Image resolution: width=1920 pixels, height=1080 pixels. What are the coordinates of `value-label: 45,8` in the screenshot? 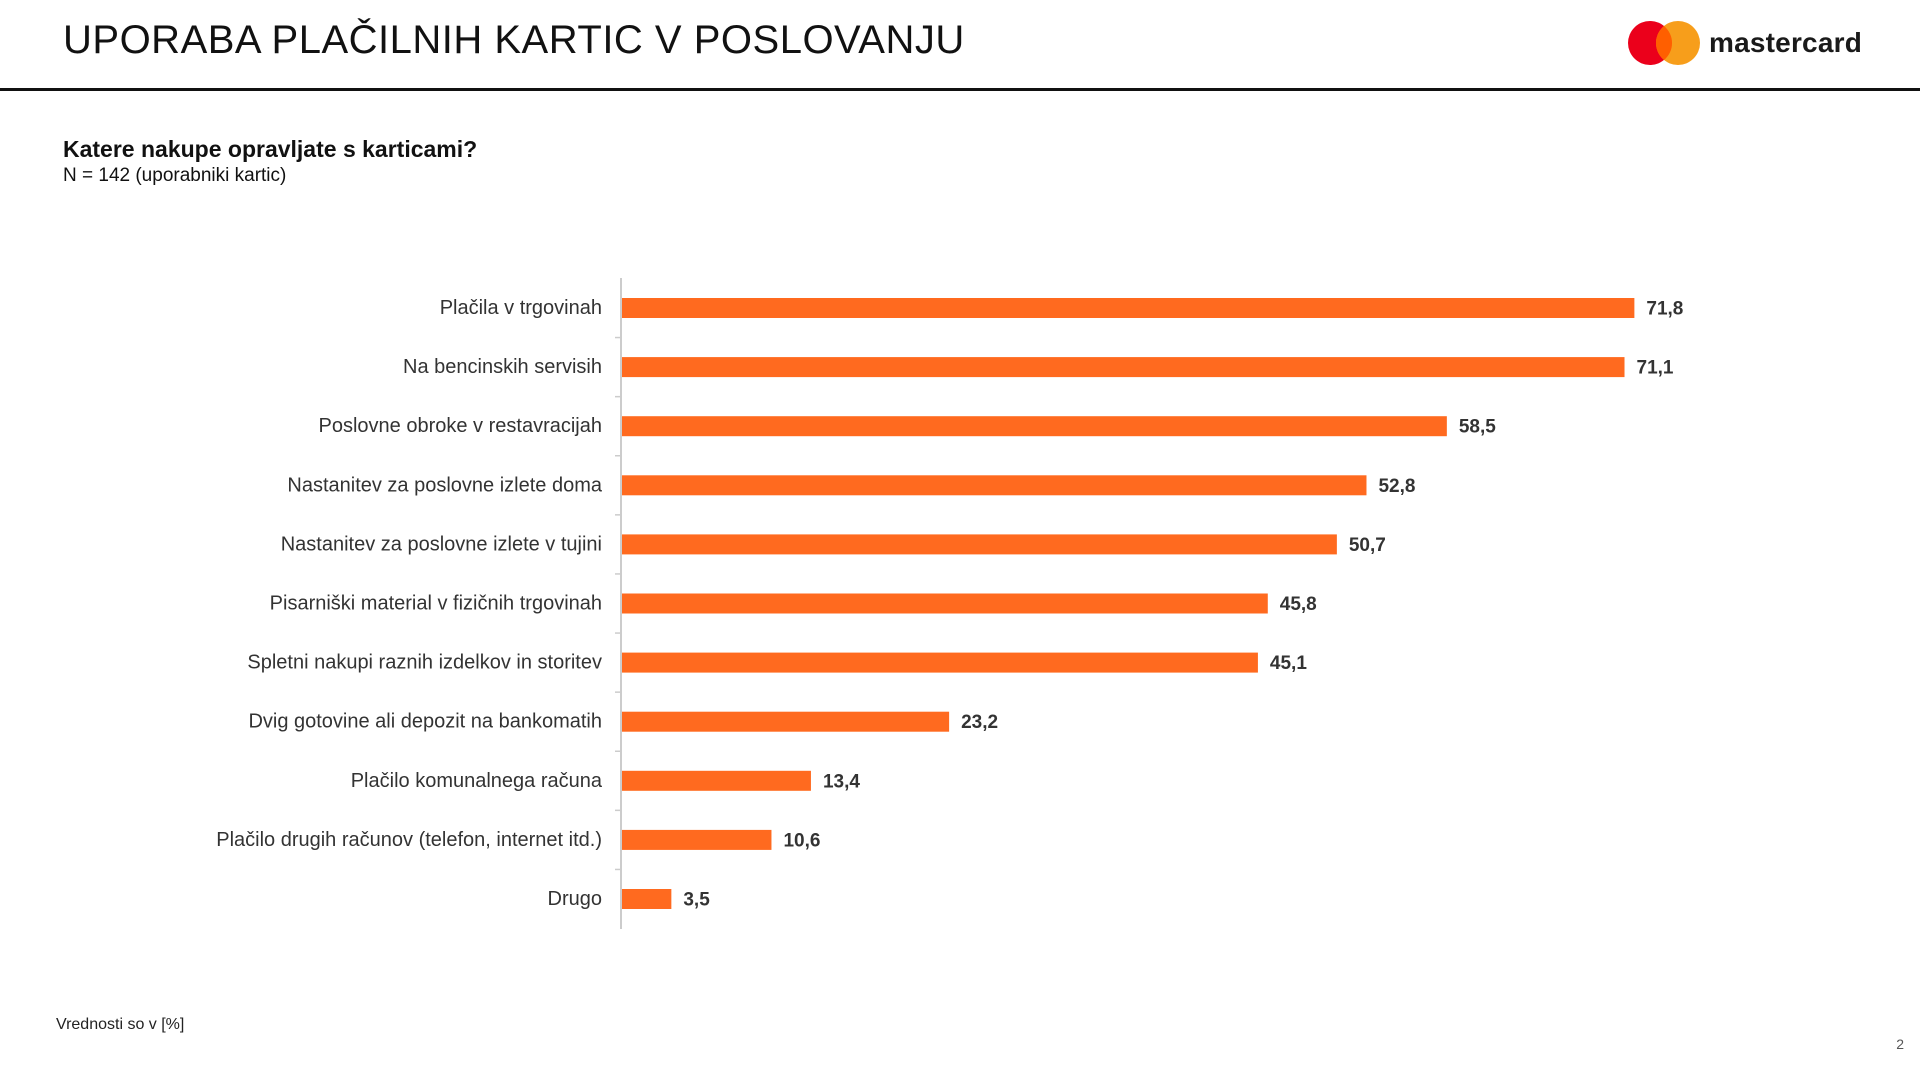 It's located at (1298, 604).